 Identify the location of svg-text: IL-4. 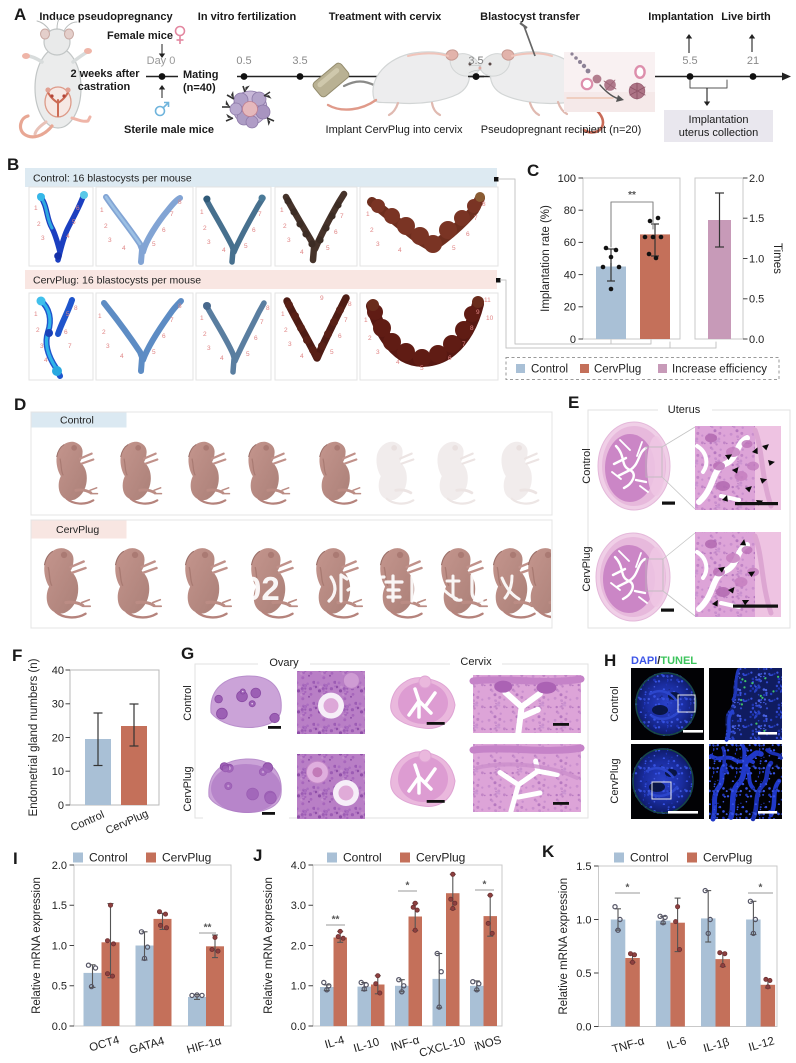
(334, 1042).